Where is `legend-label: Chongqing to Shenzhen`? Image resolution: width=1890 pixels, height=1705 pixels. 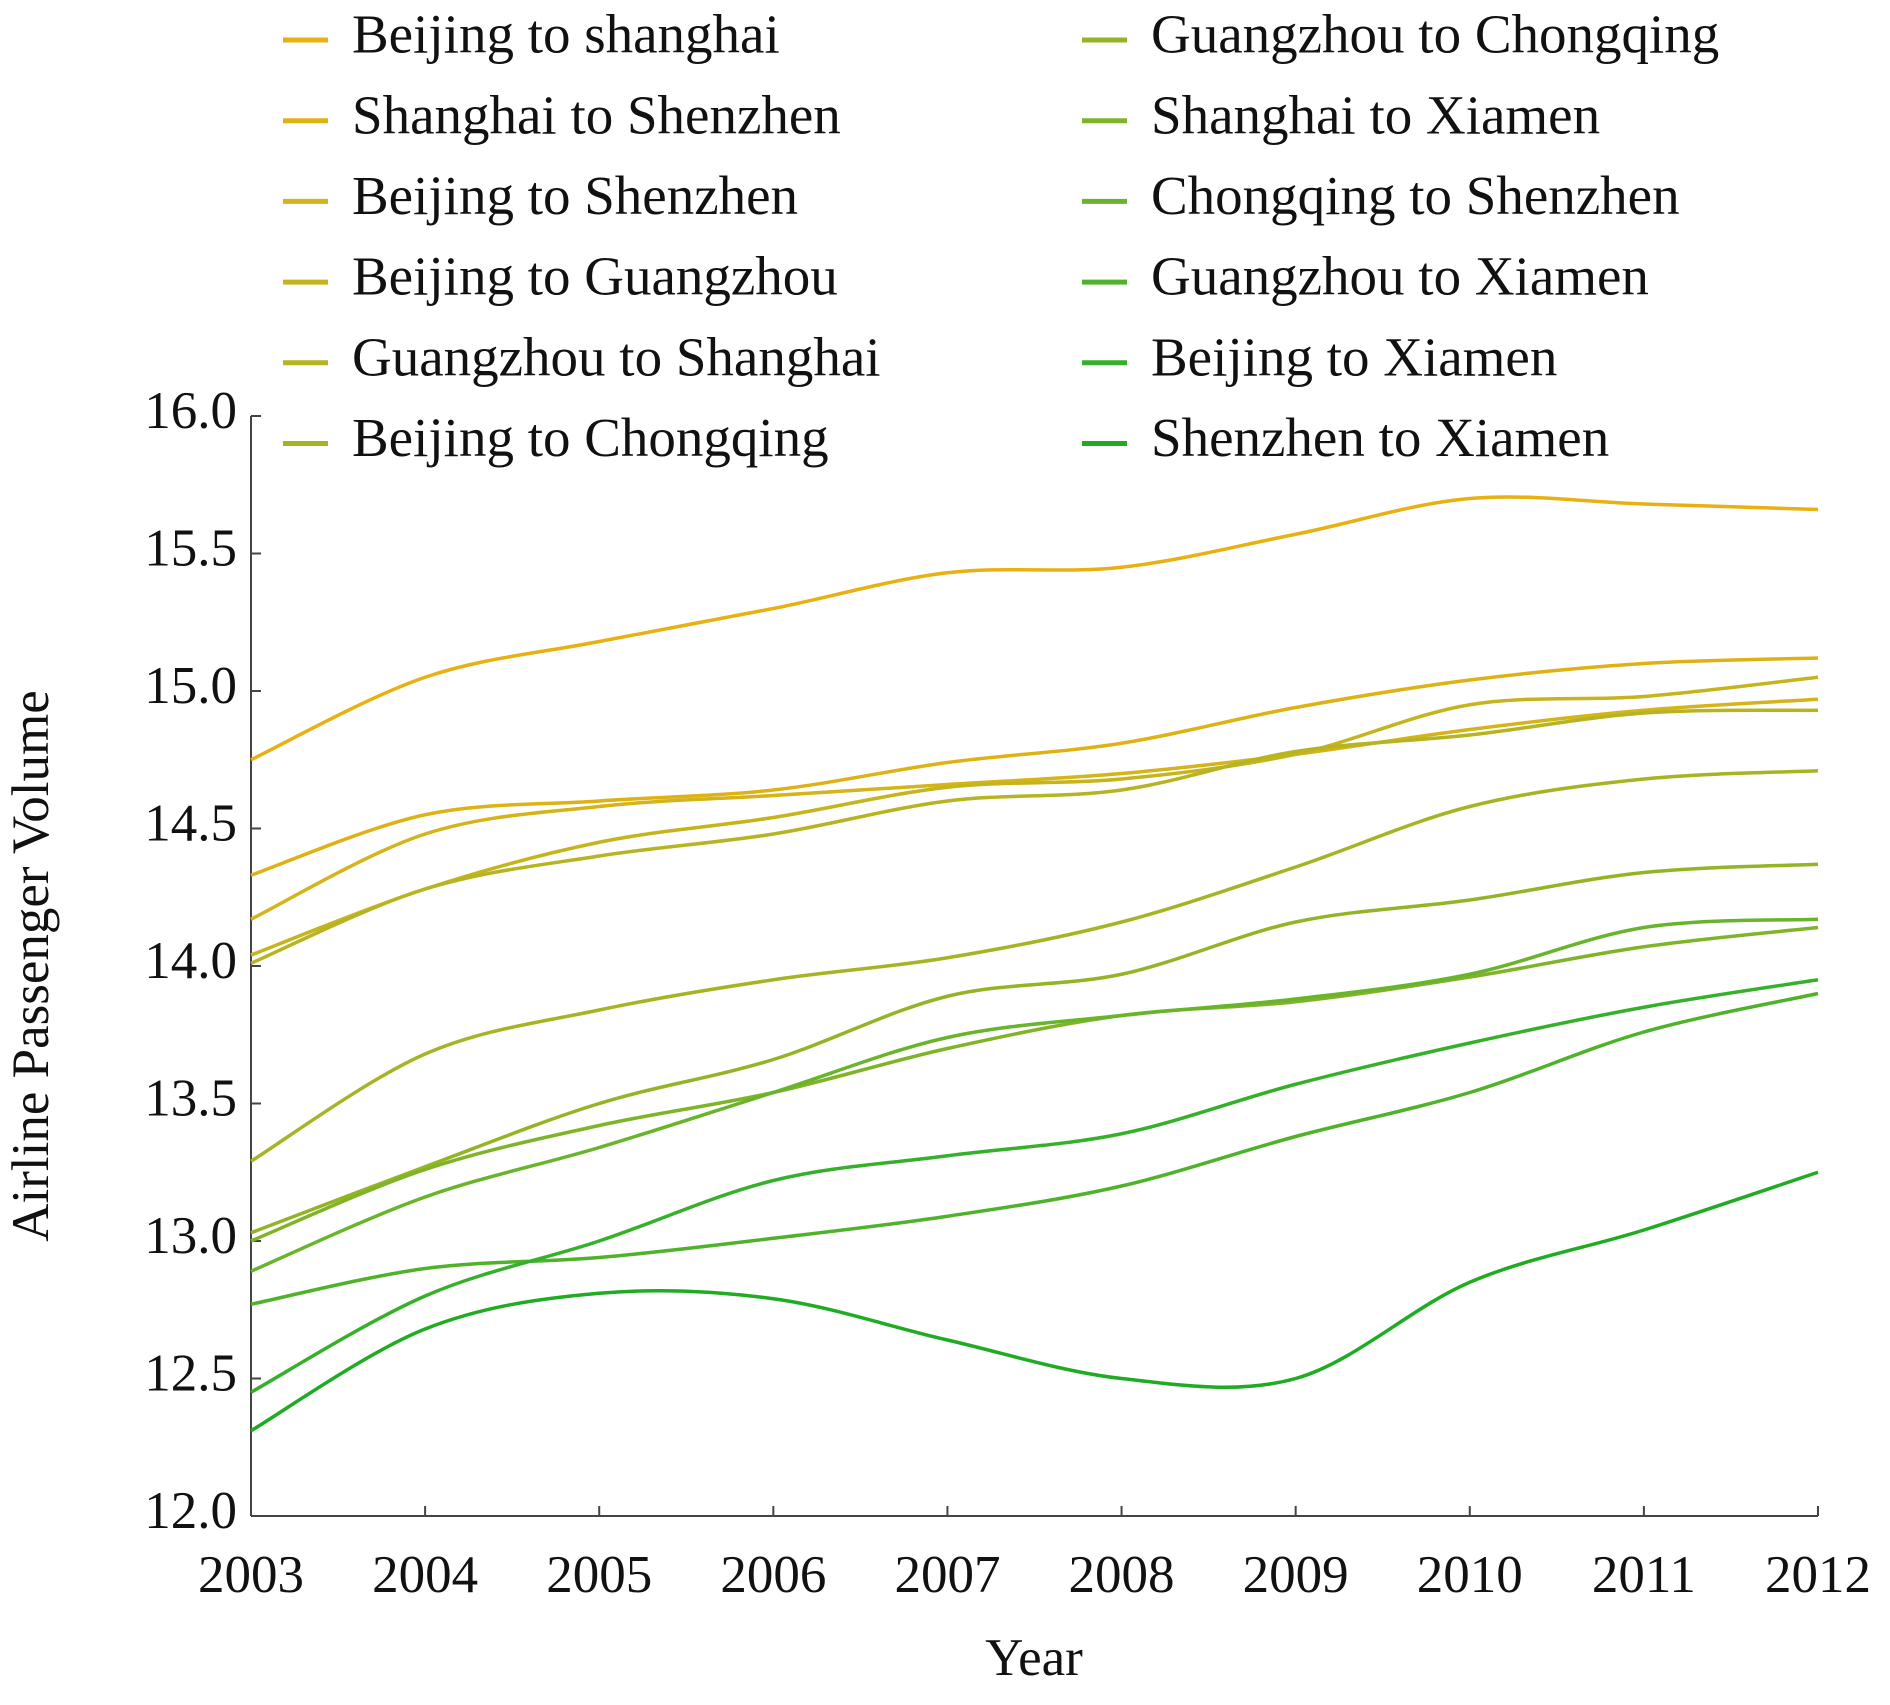 legend-label: Chongqing to Shenzhen is located at coordinates (1415, 195).